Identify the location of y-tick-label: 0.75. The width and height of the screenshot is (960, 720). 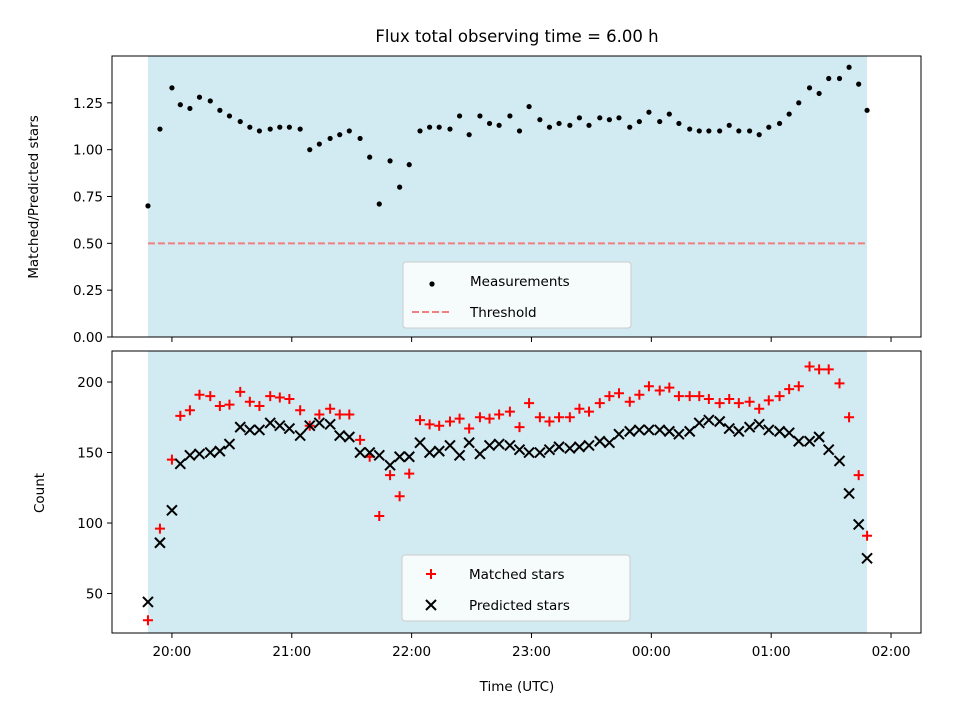
(88, 198).